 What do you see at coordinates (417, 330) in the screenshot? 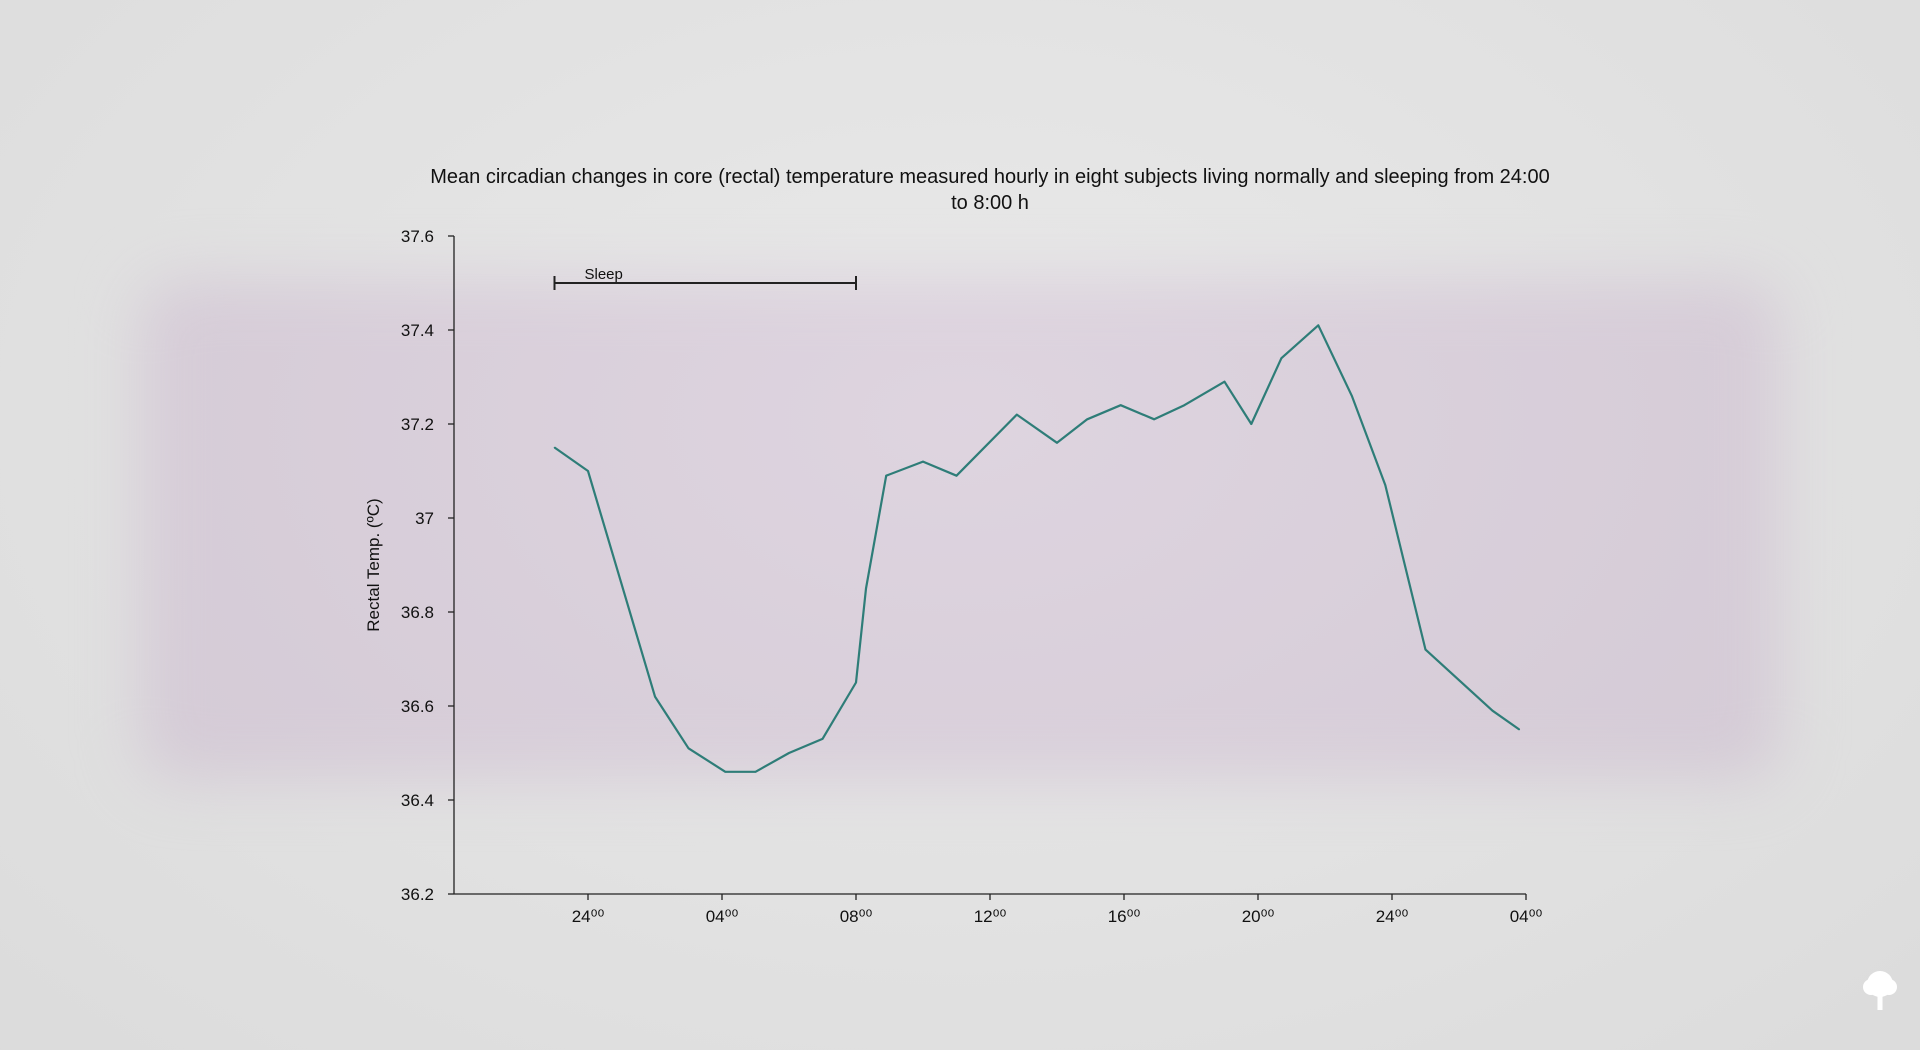
I see `y-tick-label: 37.4` at bounding box center [417, 330].